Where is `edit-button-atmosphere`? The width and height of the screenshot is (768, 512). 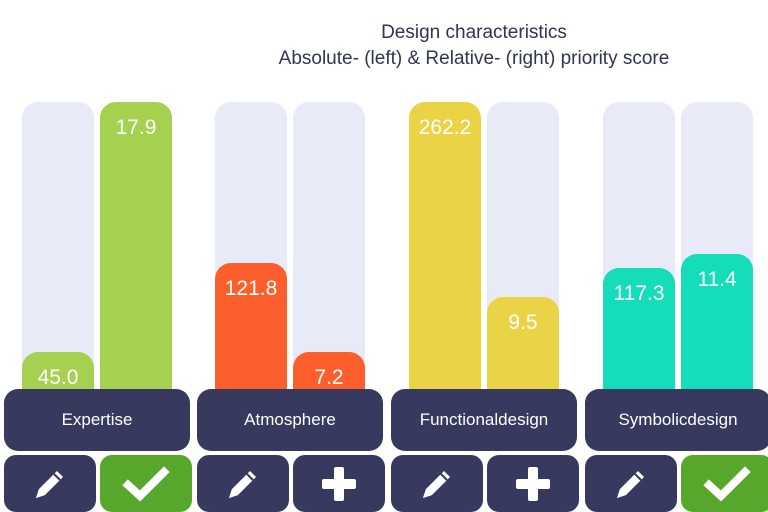
edit-button-atmosphere is located at coordinates (243, 483).